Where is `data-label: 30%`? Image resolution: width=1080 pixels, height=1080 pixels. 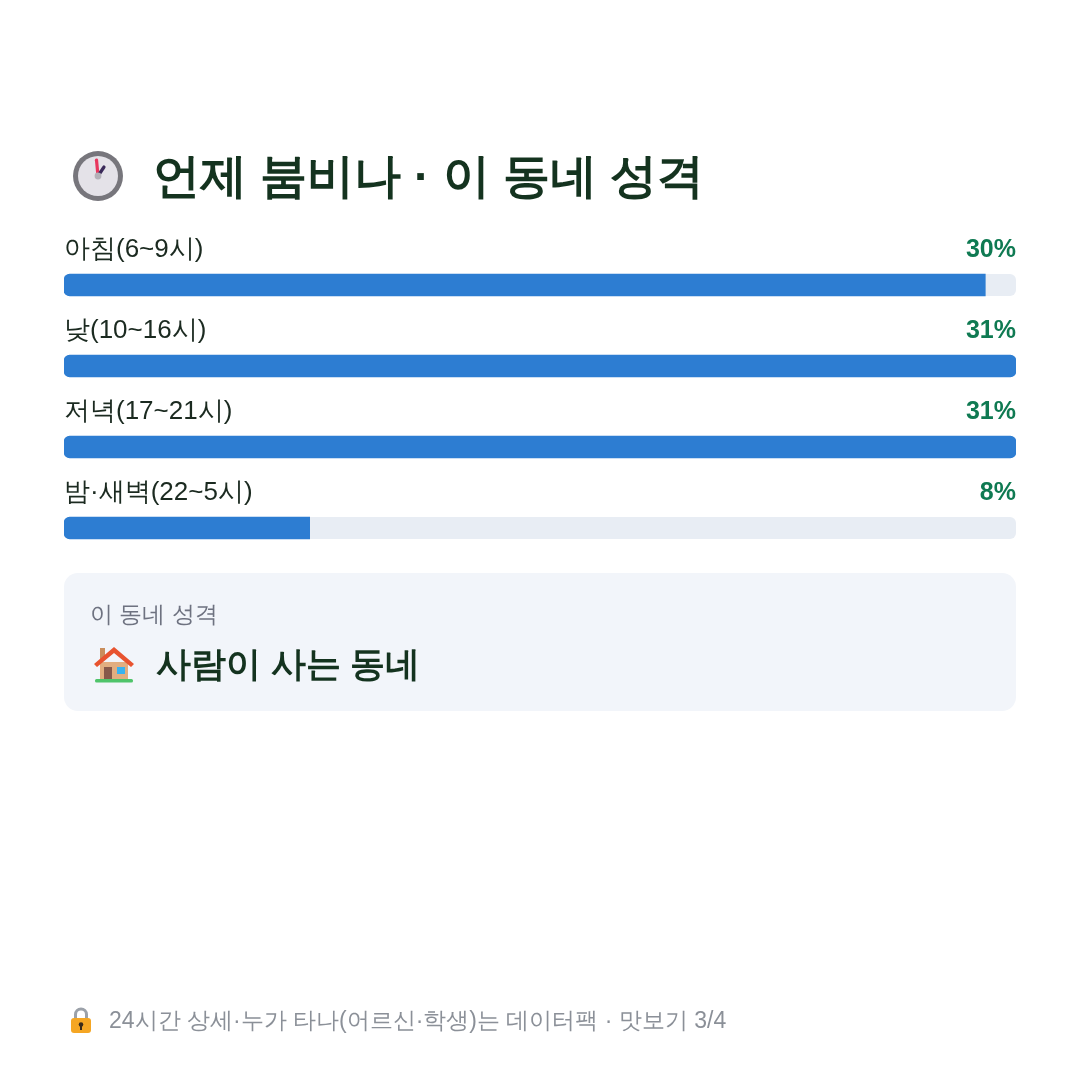 data-label: 30% is located at coordinates (990, 247).